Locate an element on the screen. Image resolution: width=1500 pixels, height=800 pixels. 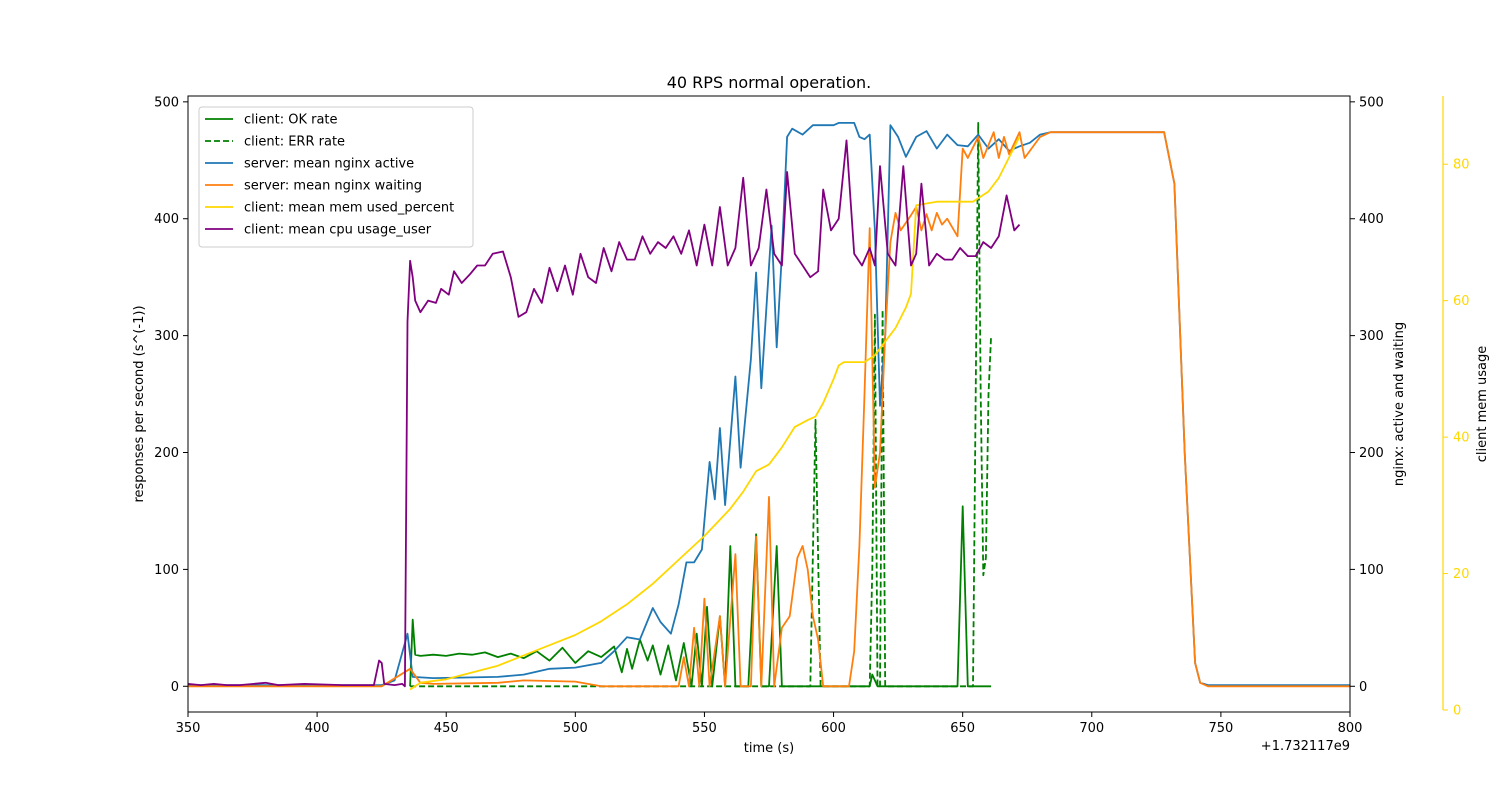
right-axis-label: nginx: active and waiting is located at coordinates (1399, 404).